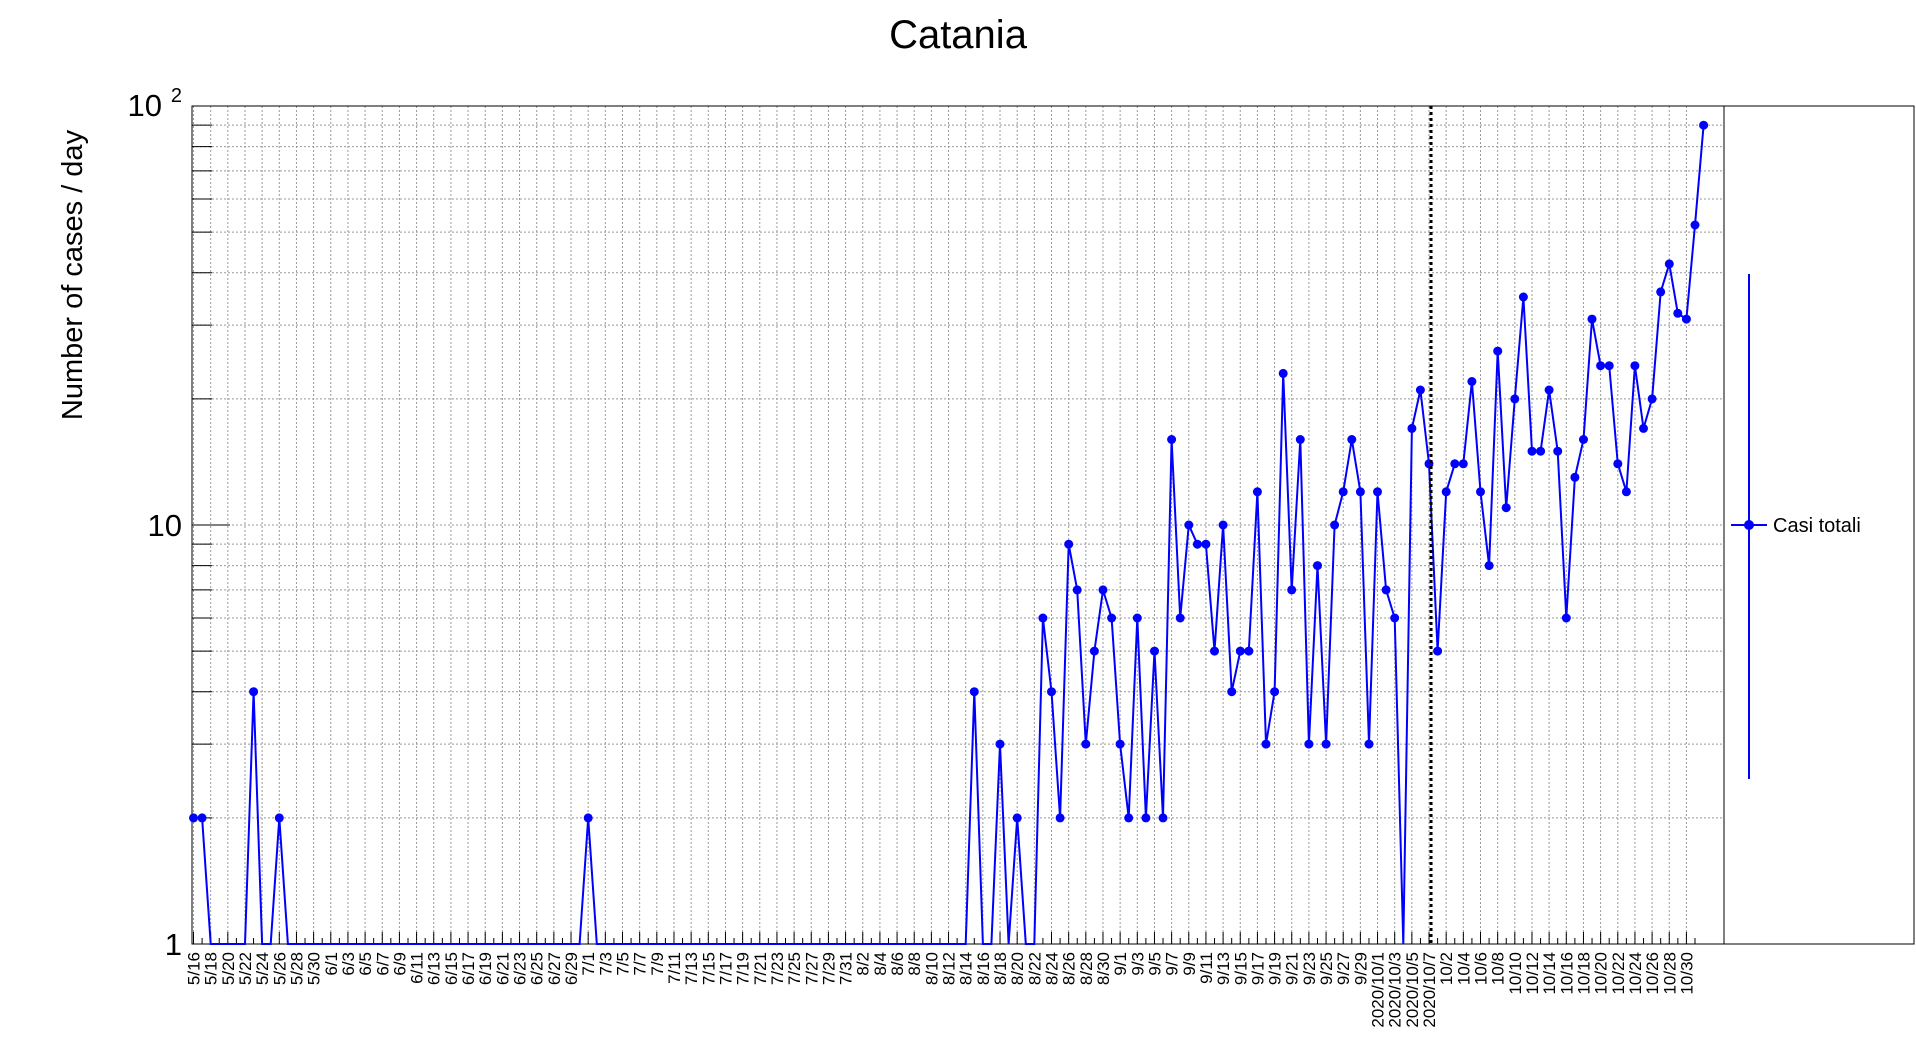 This screenshot has width=1916, height=1052. Describe the element at coordinates (1343, 968) in the screenshot. I see `x-tick-label: 9/27` at that location.